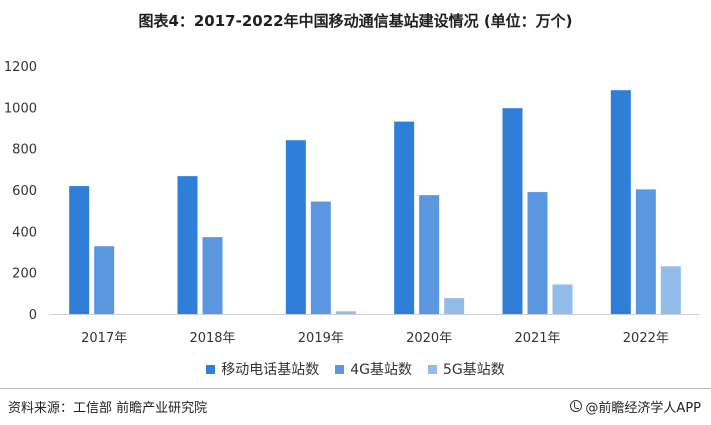 The width and height of the screenshot is (711, 425). Describe the element at coordinates (537, 338) in the screenshot. I see `x-tick-label: 2021年` at that location.